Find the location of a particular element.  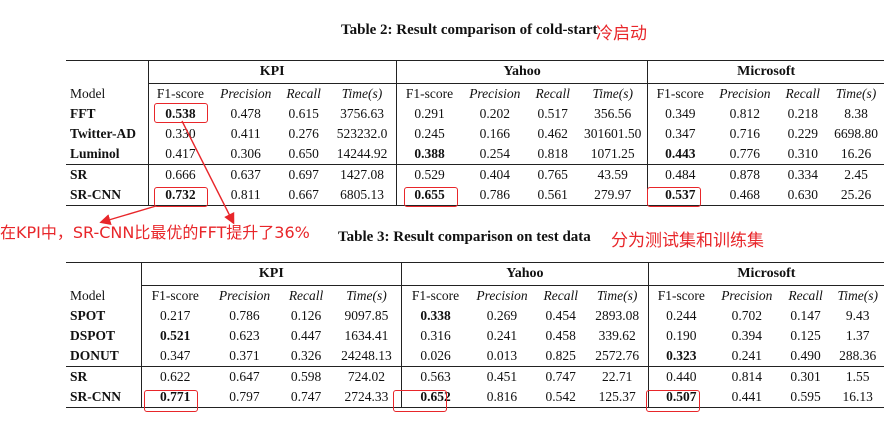

table-cell: 0.218 is located at coordinates (802, 113).